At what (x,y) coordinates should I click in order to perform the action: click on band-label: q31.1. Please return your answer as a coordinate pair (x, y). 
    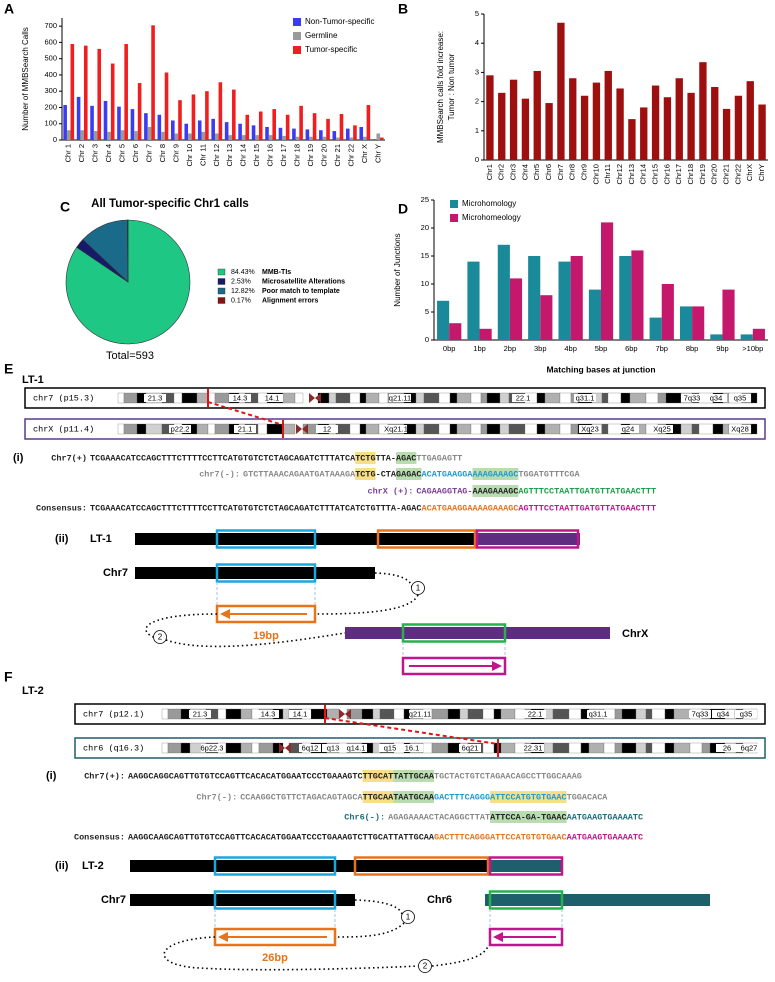
    Looking at the image, I should click on (585, 397).